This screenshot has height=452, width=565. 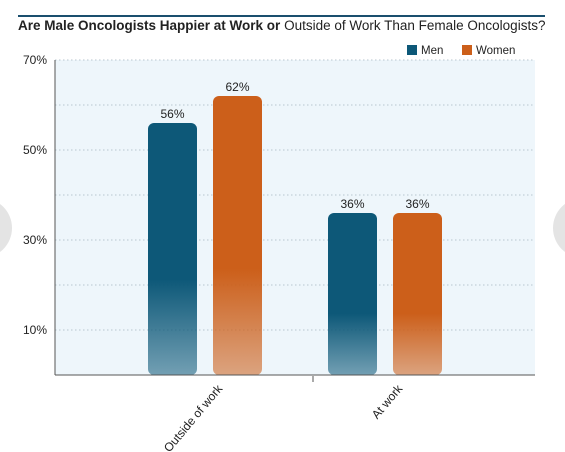 What do you see at coordinates (172, 114) in the screenshot?
I see `data-label: 56%` at bounding box center [172, 114].